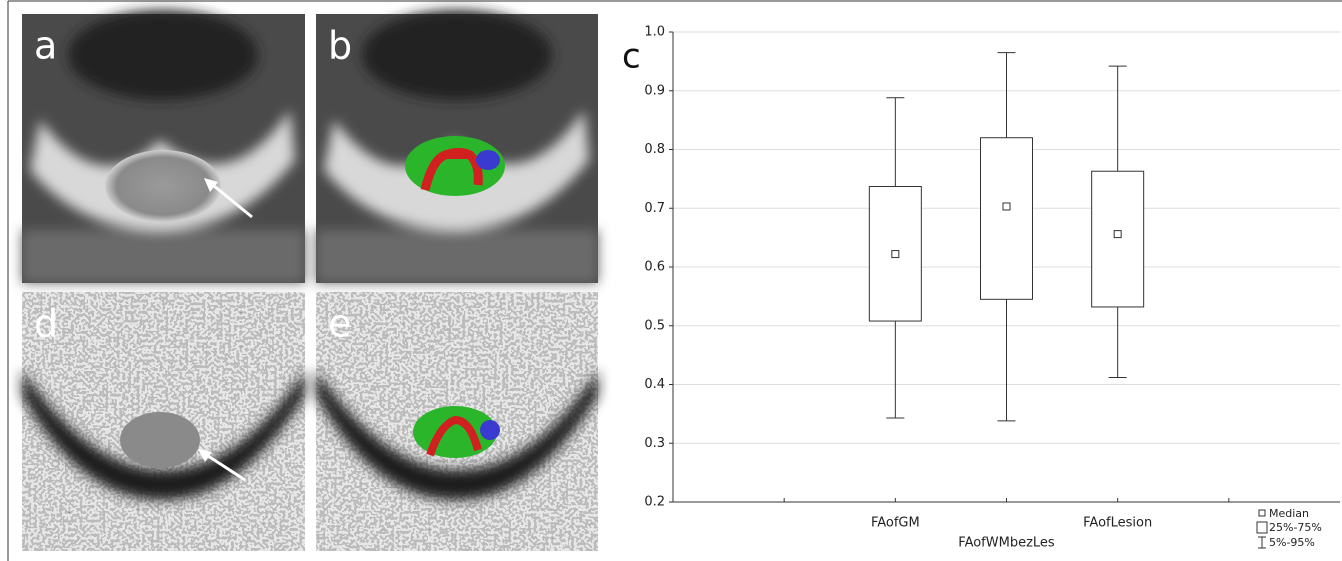 This screenshot has width=1342, height=561. I want to click on y-tick-label: 0.5, so click(654, 325).